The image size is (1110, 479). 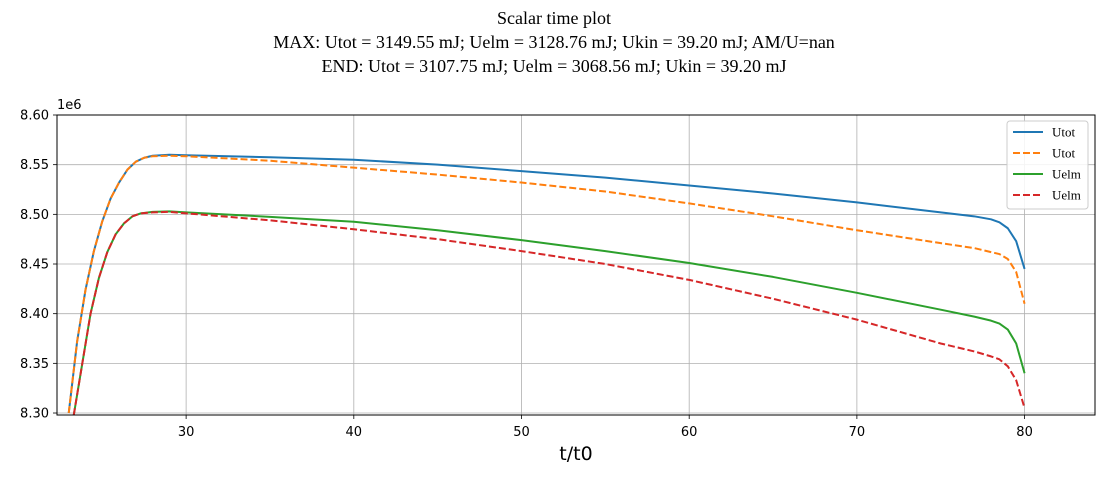 I want to click on y-tick-label: 8.45, so click(x=34, y=265).